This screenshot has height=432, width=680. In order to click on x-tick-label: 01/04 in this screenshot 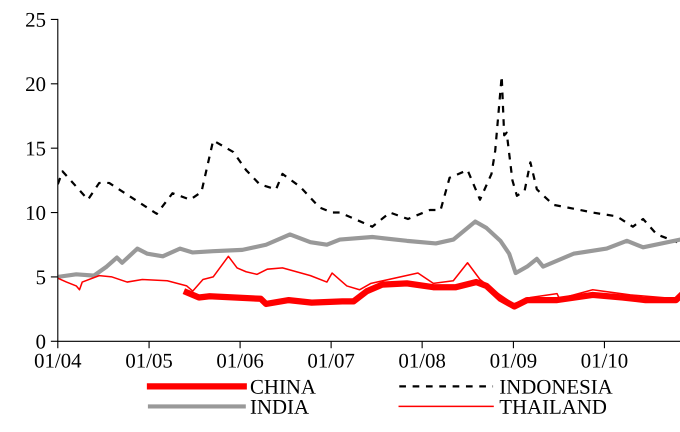, I will do `click(58, 361)`.